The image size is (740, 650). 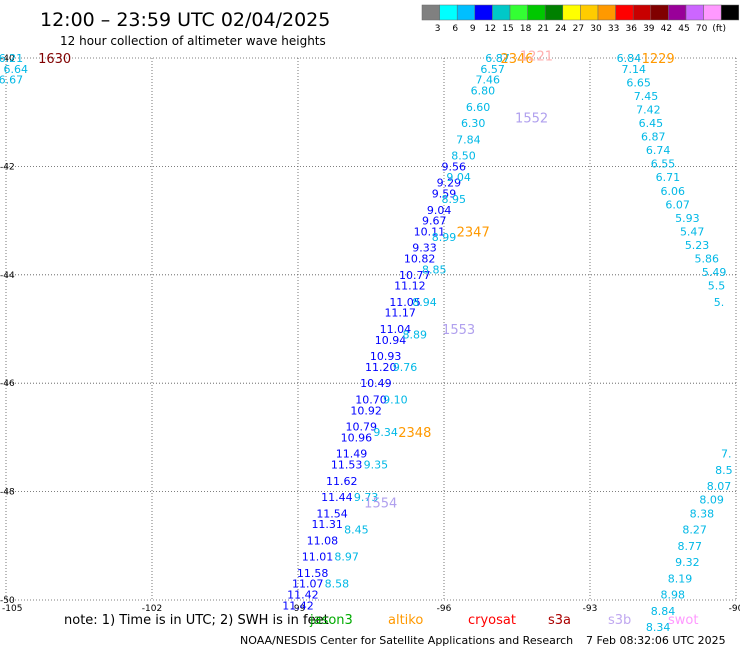 I want to click on wave-height-value: 10.70, so click(x=371, y=399).